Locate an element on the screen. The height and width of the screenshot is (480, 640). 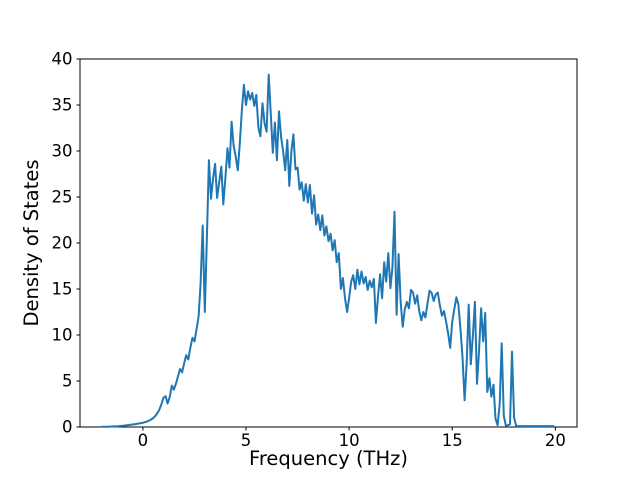
y-tick-label: 40 is located at coordinates (62, 59).